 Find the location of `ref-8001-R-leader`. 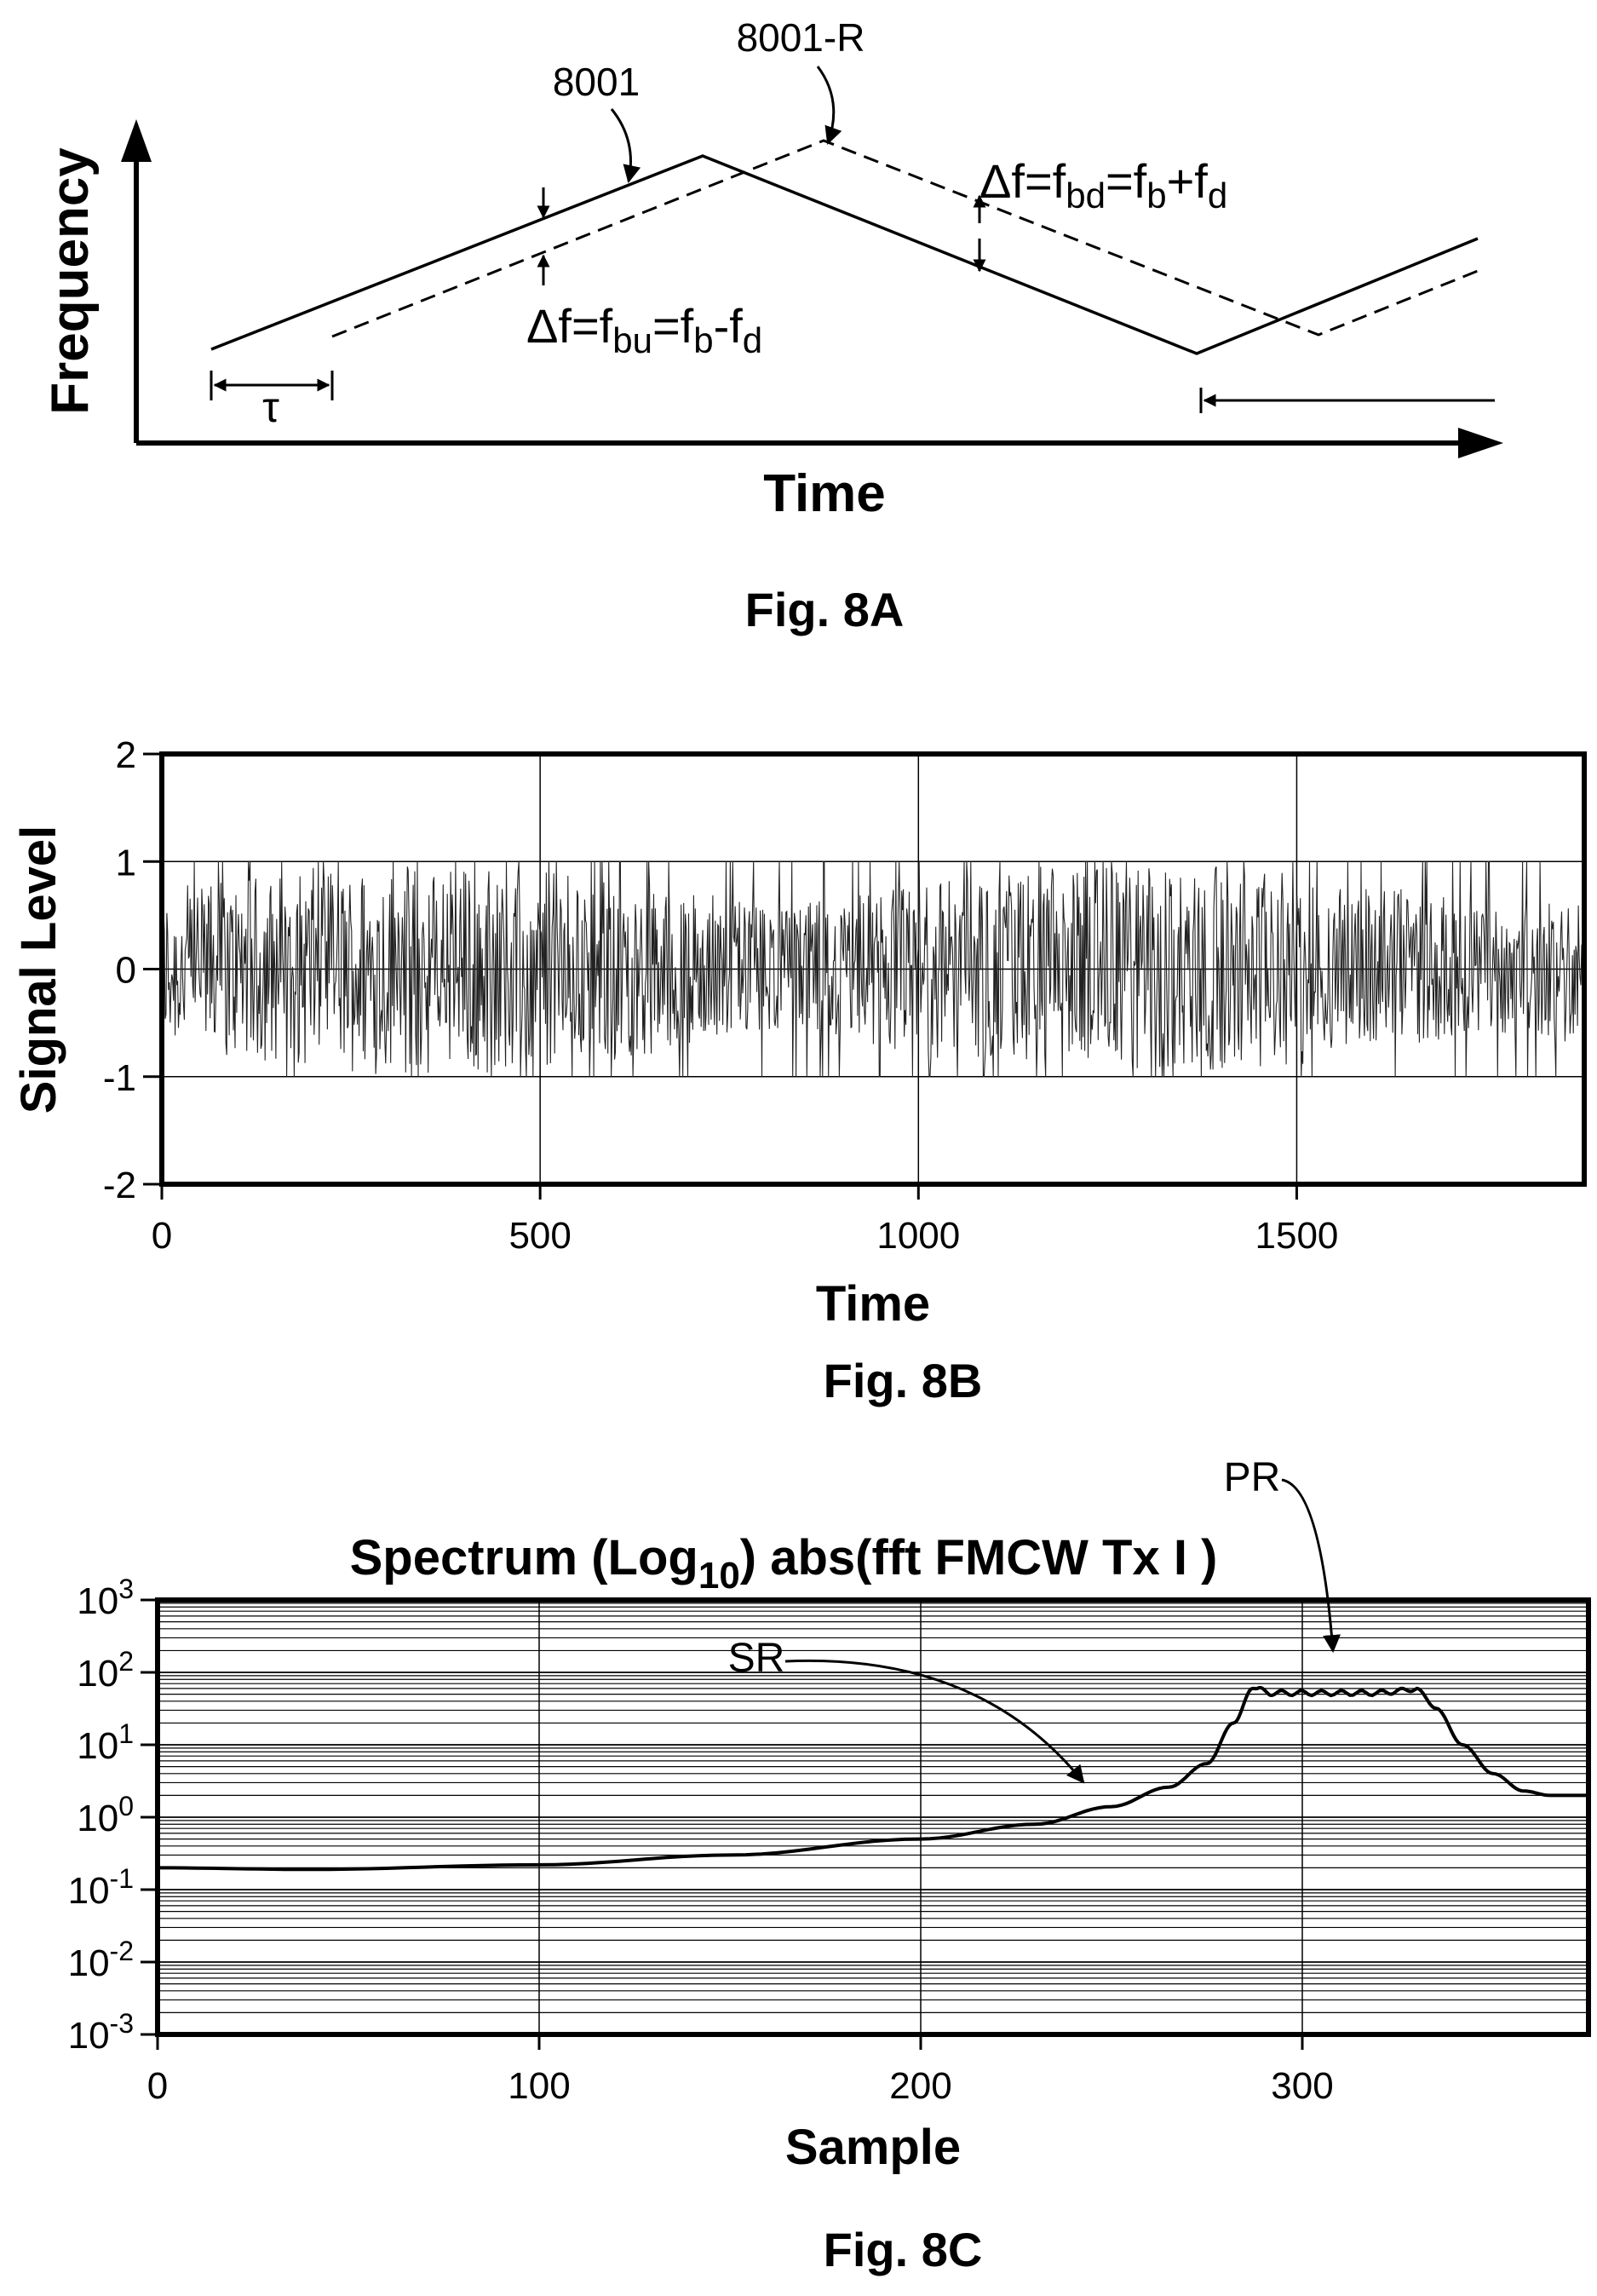

ref-8001-R-leader is located at coordinates (829, 105).